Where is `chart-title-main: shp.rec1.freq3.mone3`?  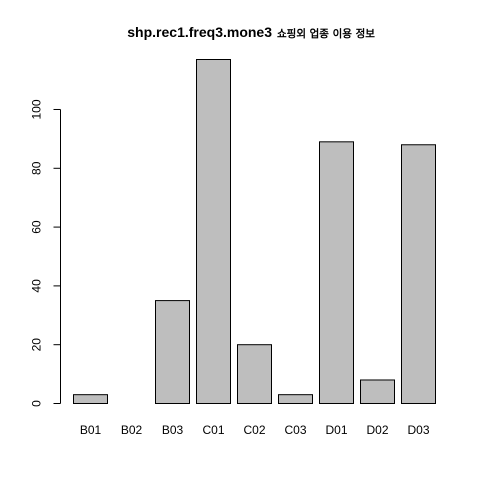
chart-title-main: shp.rec1.freq3.mone3 is located at coordinates (199, 32).